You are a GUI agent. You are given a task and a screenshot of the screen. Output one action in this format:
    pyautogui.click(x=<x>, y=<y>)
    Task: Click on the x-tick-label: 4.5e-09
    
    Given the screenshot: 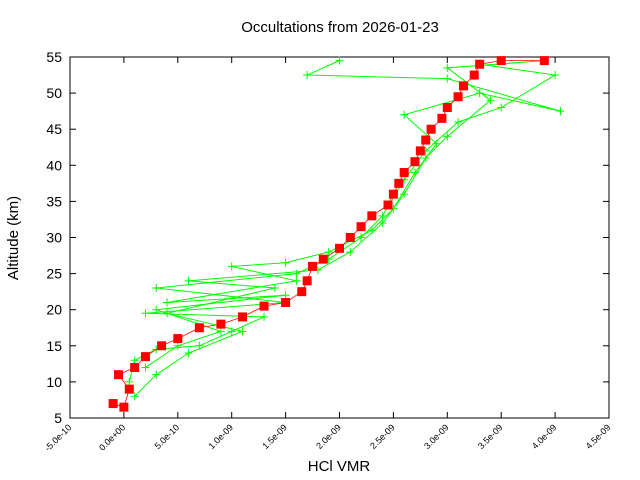 What is the action you would take?
    pyautogui.click(x=598, y=436)
    